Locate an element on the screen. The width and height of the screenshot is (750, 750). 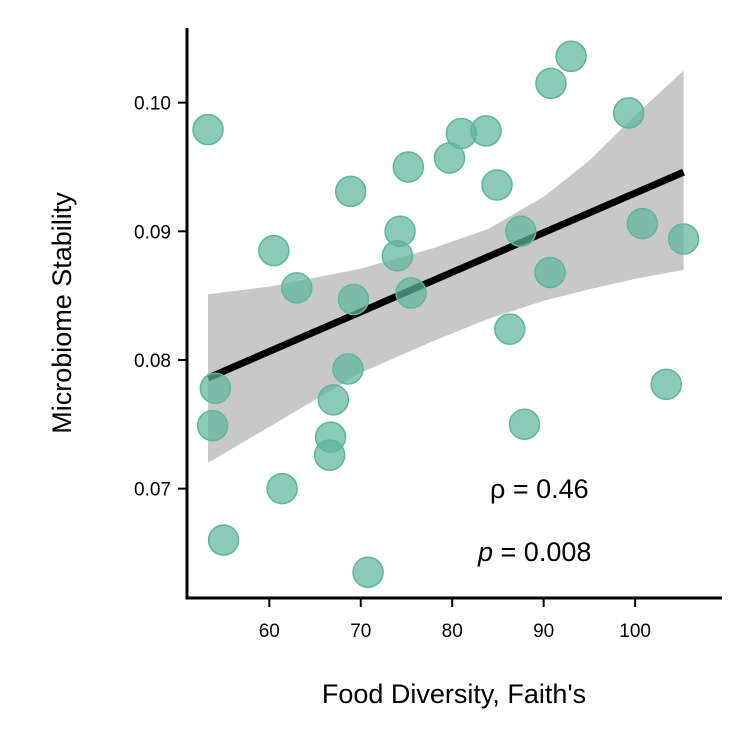
y-tick-label-0.08: 0.08 is located at coordinates (152, 361).